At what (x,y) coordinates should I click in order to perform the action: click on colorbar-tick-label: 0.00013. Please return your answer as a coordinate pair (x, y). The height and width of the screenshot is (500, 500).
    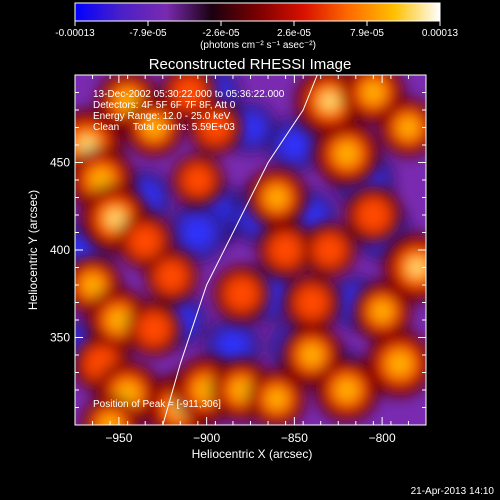
    Looking at the image, I should click on (440, 33).